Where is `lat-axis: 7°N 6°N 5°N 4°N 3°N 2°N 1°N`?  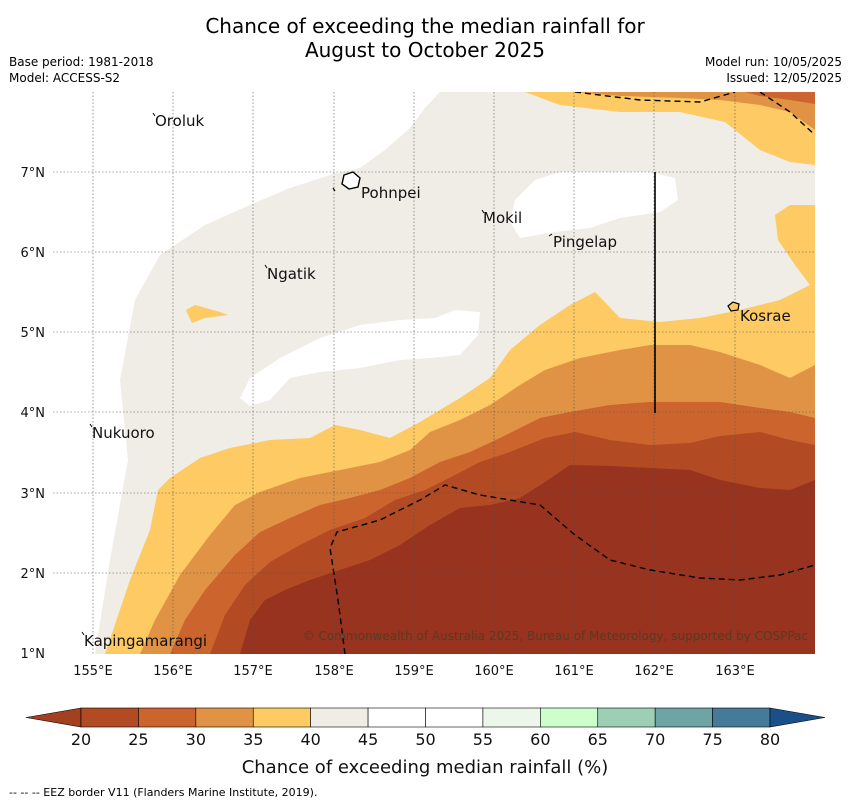
lat-axis: 7°N 6°N 5°N 4°N 3°N 2°N 1°N is located at coordinates (33, 414).